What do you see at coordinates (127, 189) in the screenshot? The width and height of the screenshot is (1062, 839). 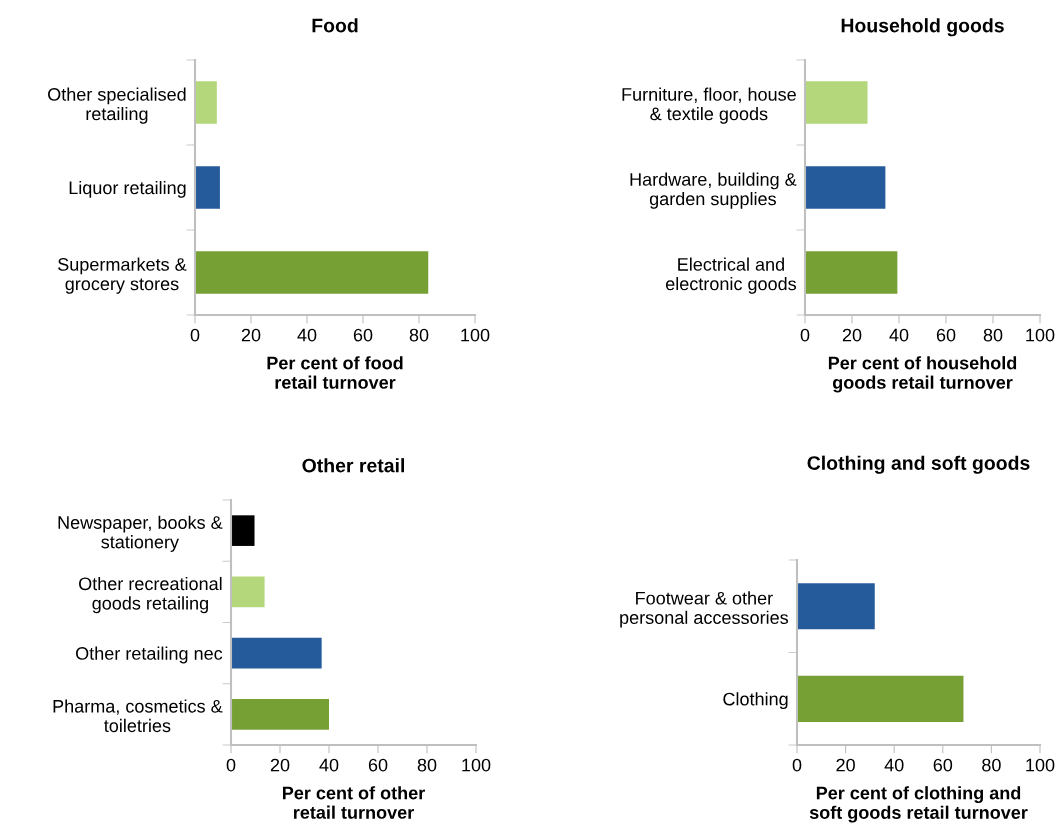 I see `y-tick-label: Liquor retailing` at bounding box center [127, 189].